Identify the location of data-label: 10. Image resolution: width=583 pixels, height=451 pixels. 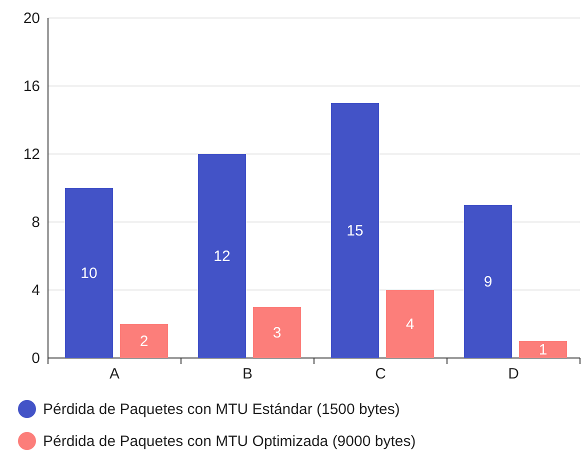
(89, 273).